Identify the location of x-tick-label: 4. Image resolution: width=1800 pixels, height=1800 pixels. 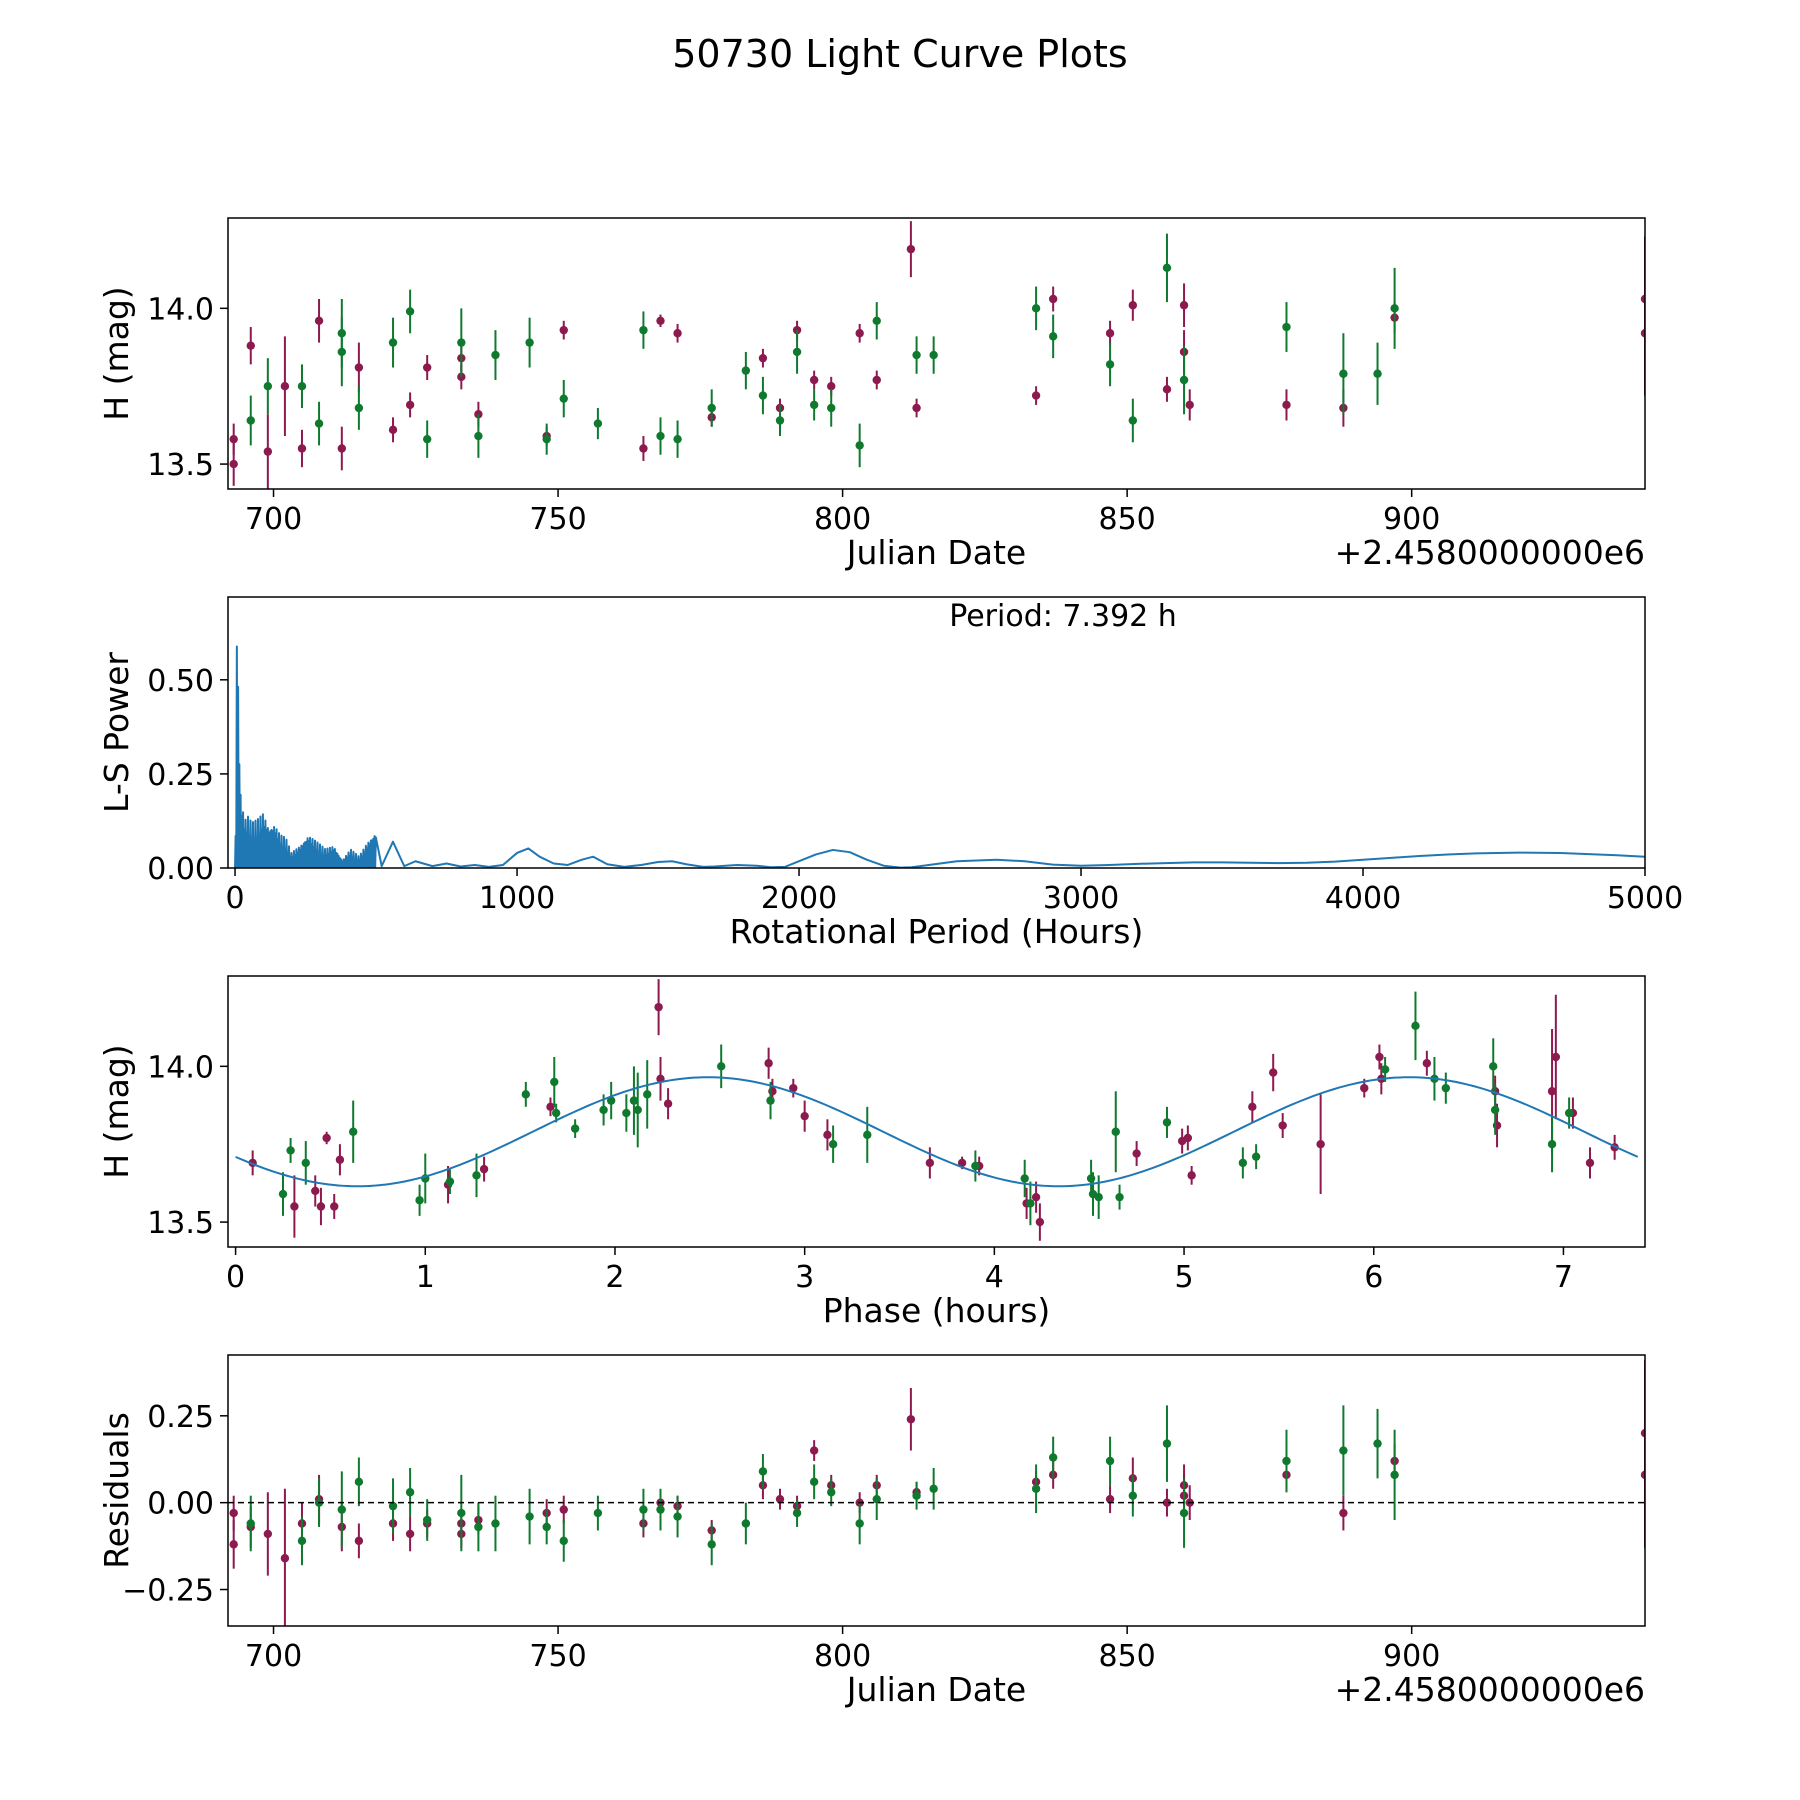
(994, 1277).